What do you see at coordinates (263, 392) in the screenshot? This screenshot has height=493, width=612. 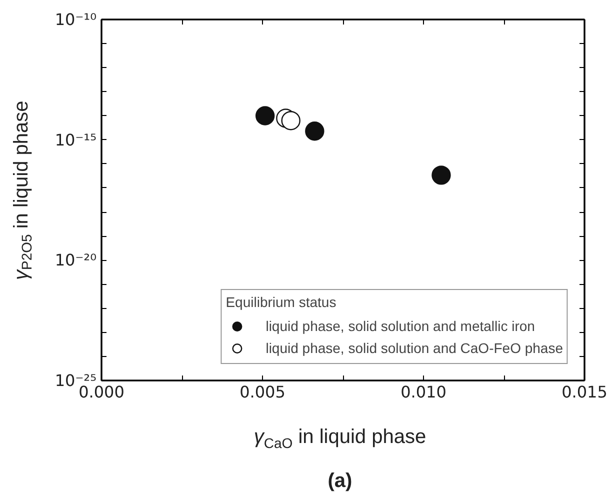 I see `x-tick-label: 0.005` at bounding box center [263, 392].